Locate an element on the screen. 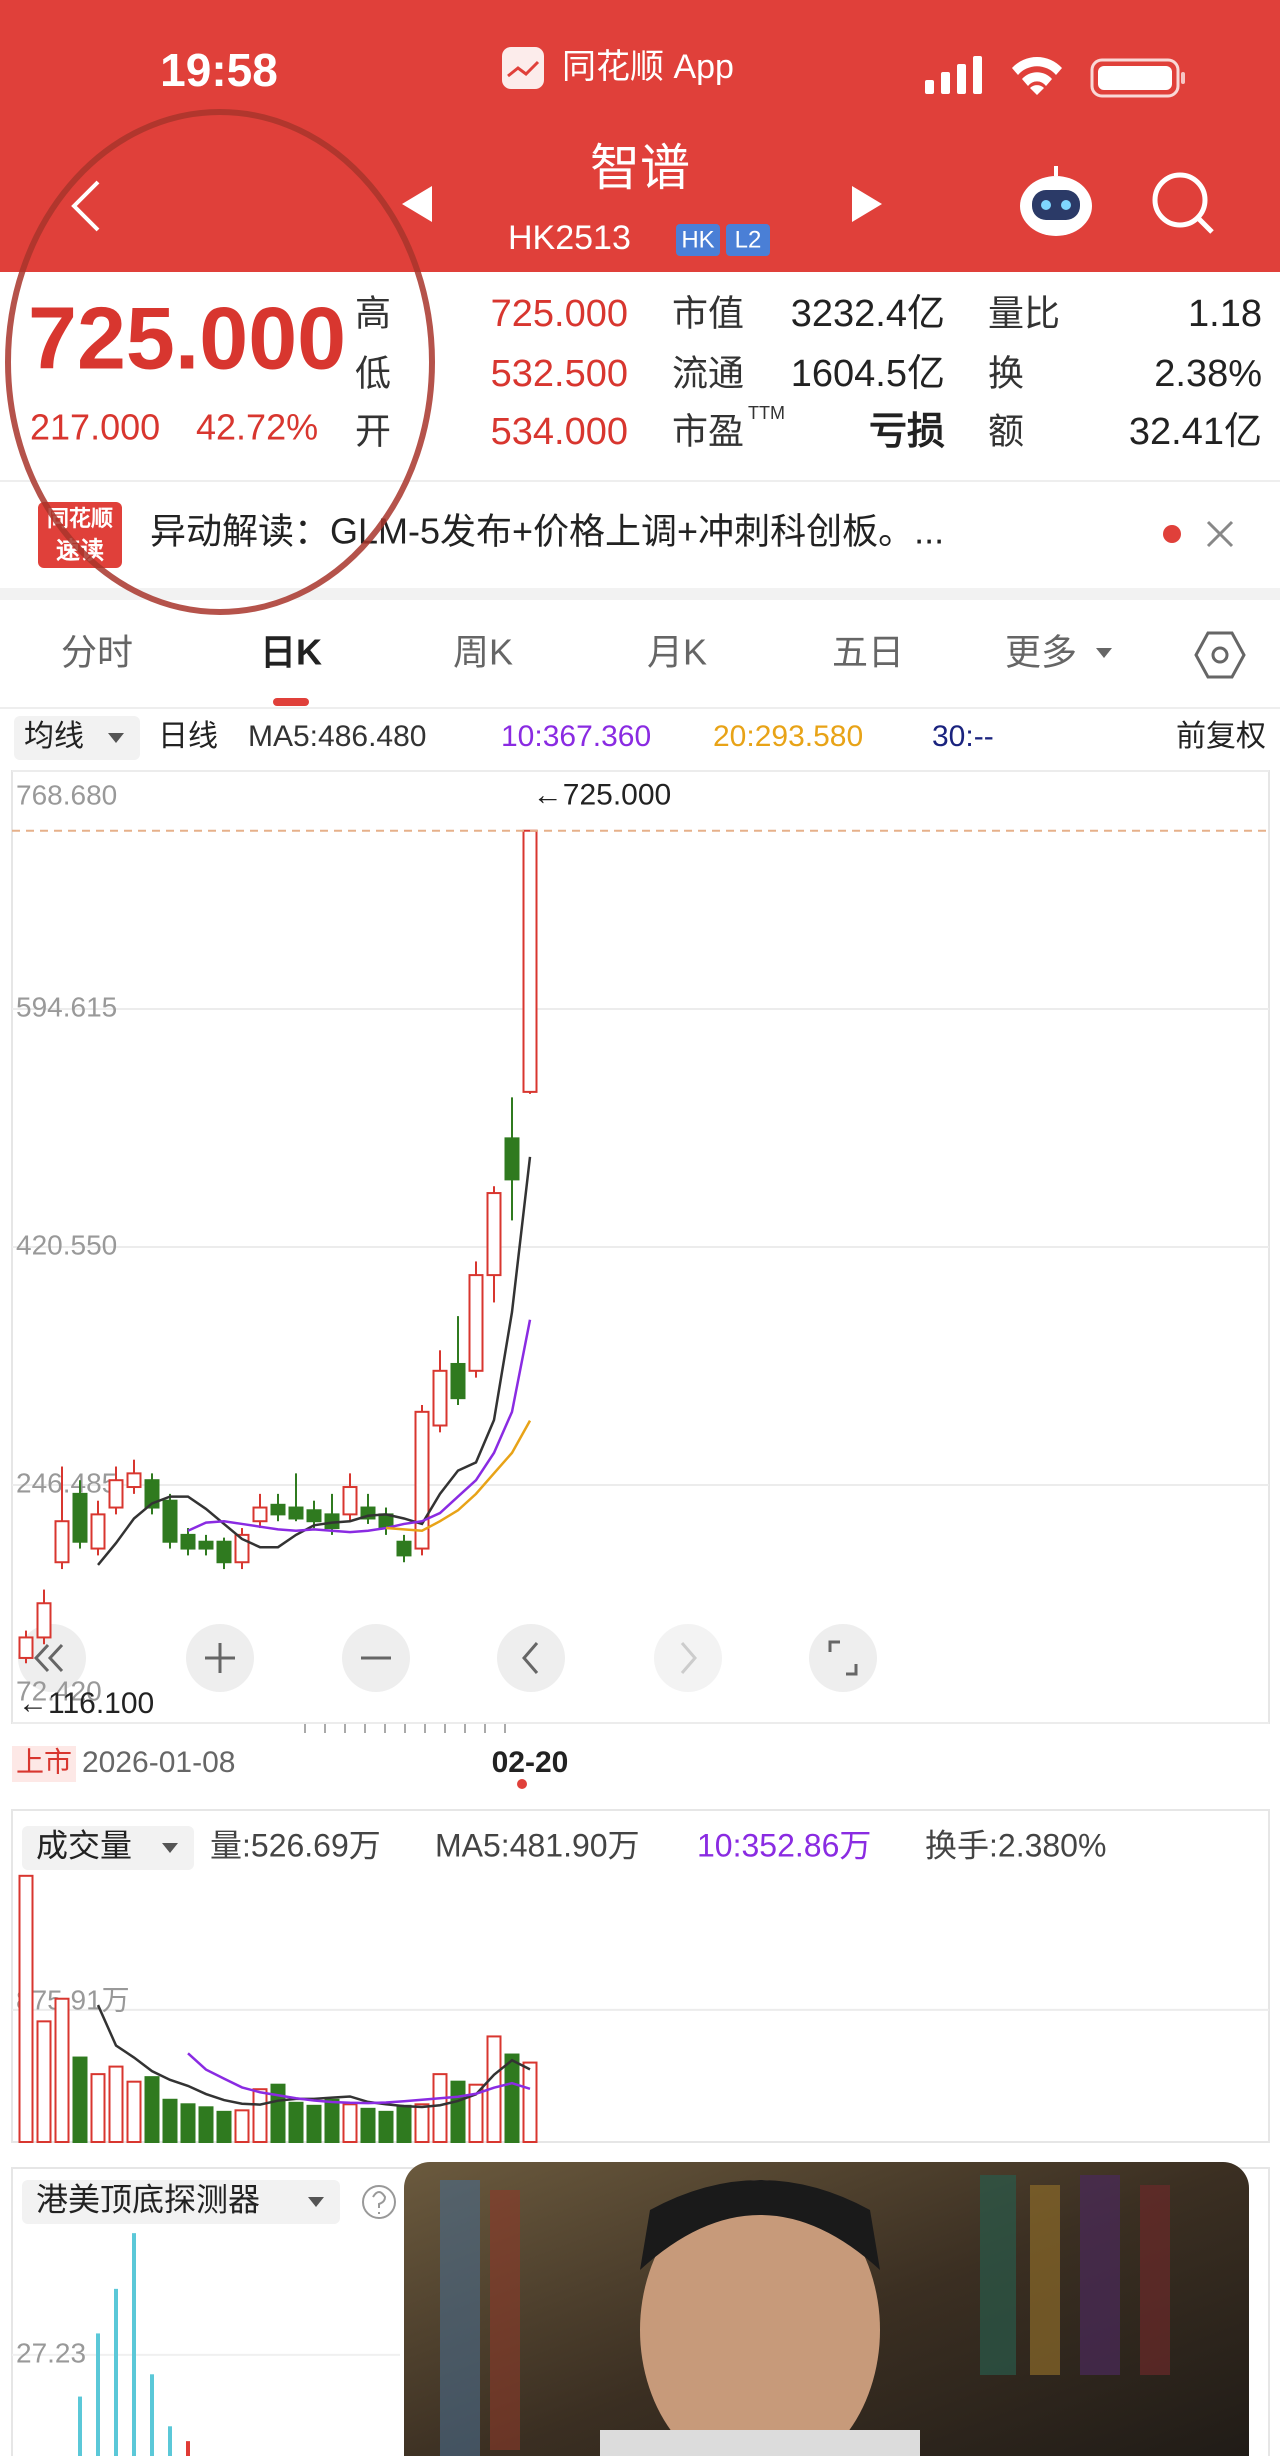 This screenshot has height=2456, width=1280. stat-label-sup: TTM is located at coordinates (766, 413).